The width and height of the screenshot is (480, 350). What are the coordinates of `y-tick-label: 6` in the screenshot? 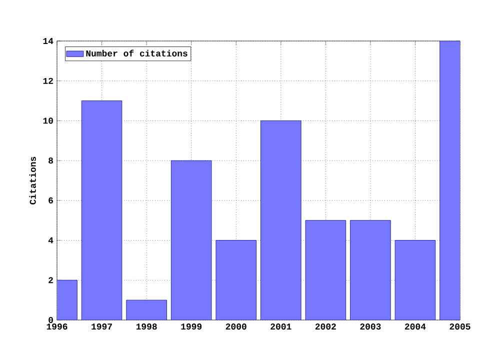 It's located at (50, 200).